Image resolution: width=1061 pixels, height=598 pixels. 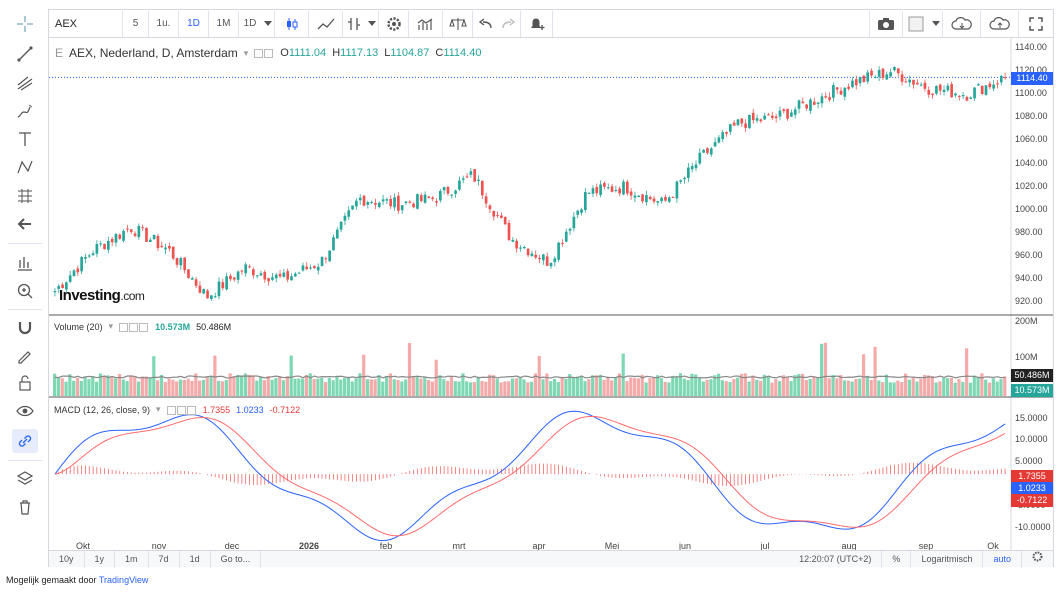 I want to click on interval-1d: 1D, so click(x=194, y=23).